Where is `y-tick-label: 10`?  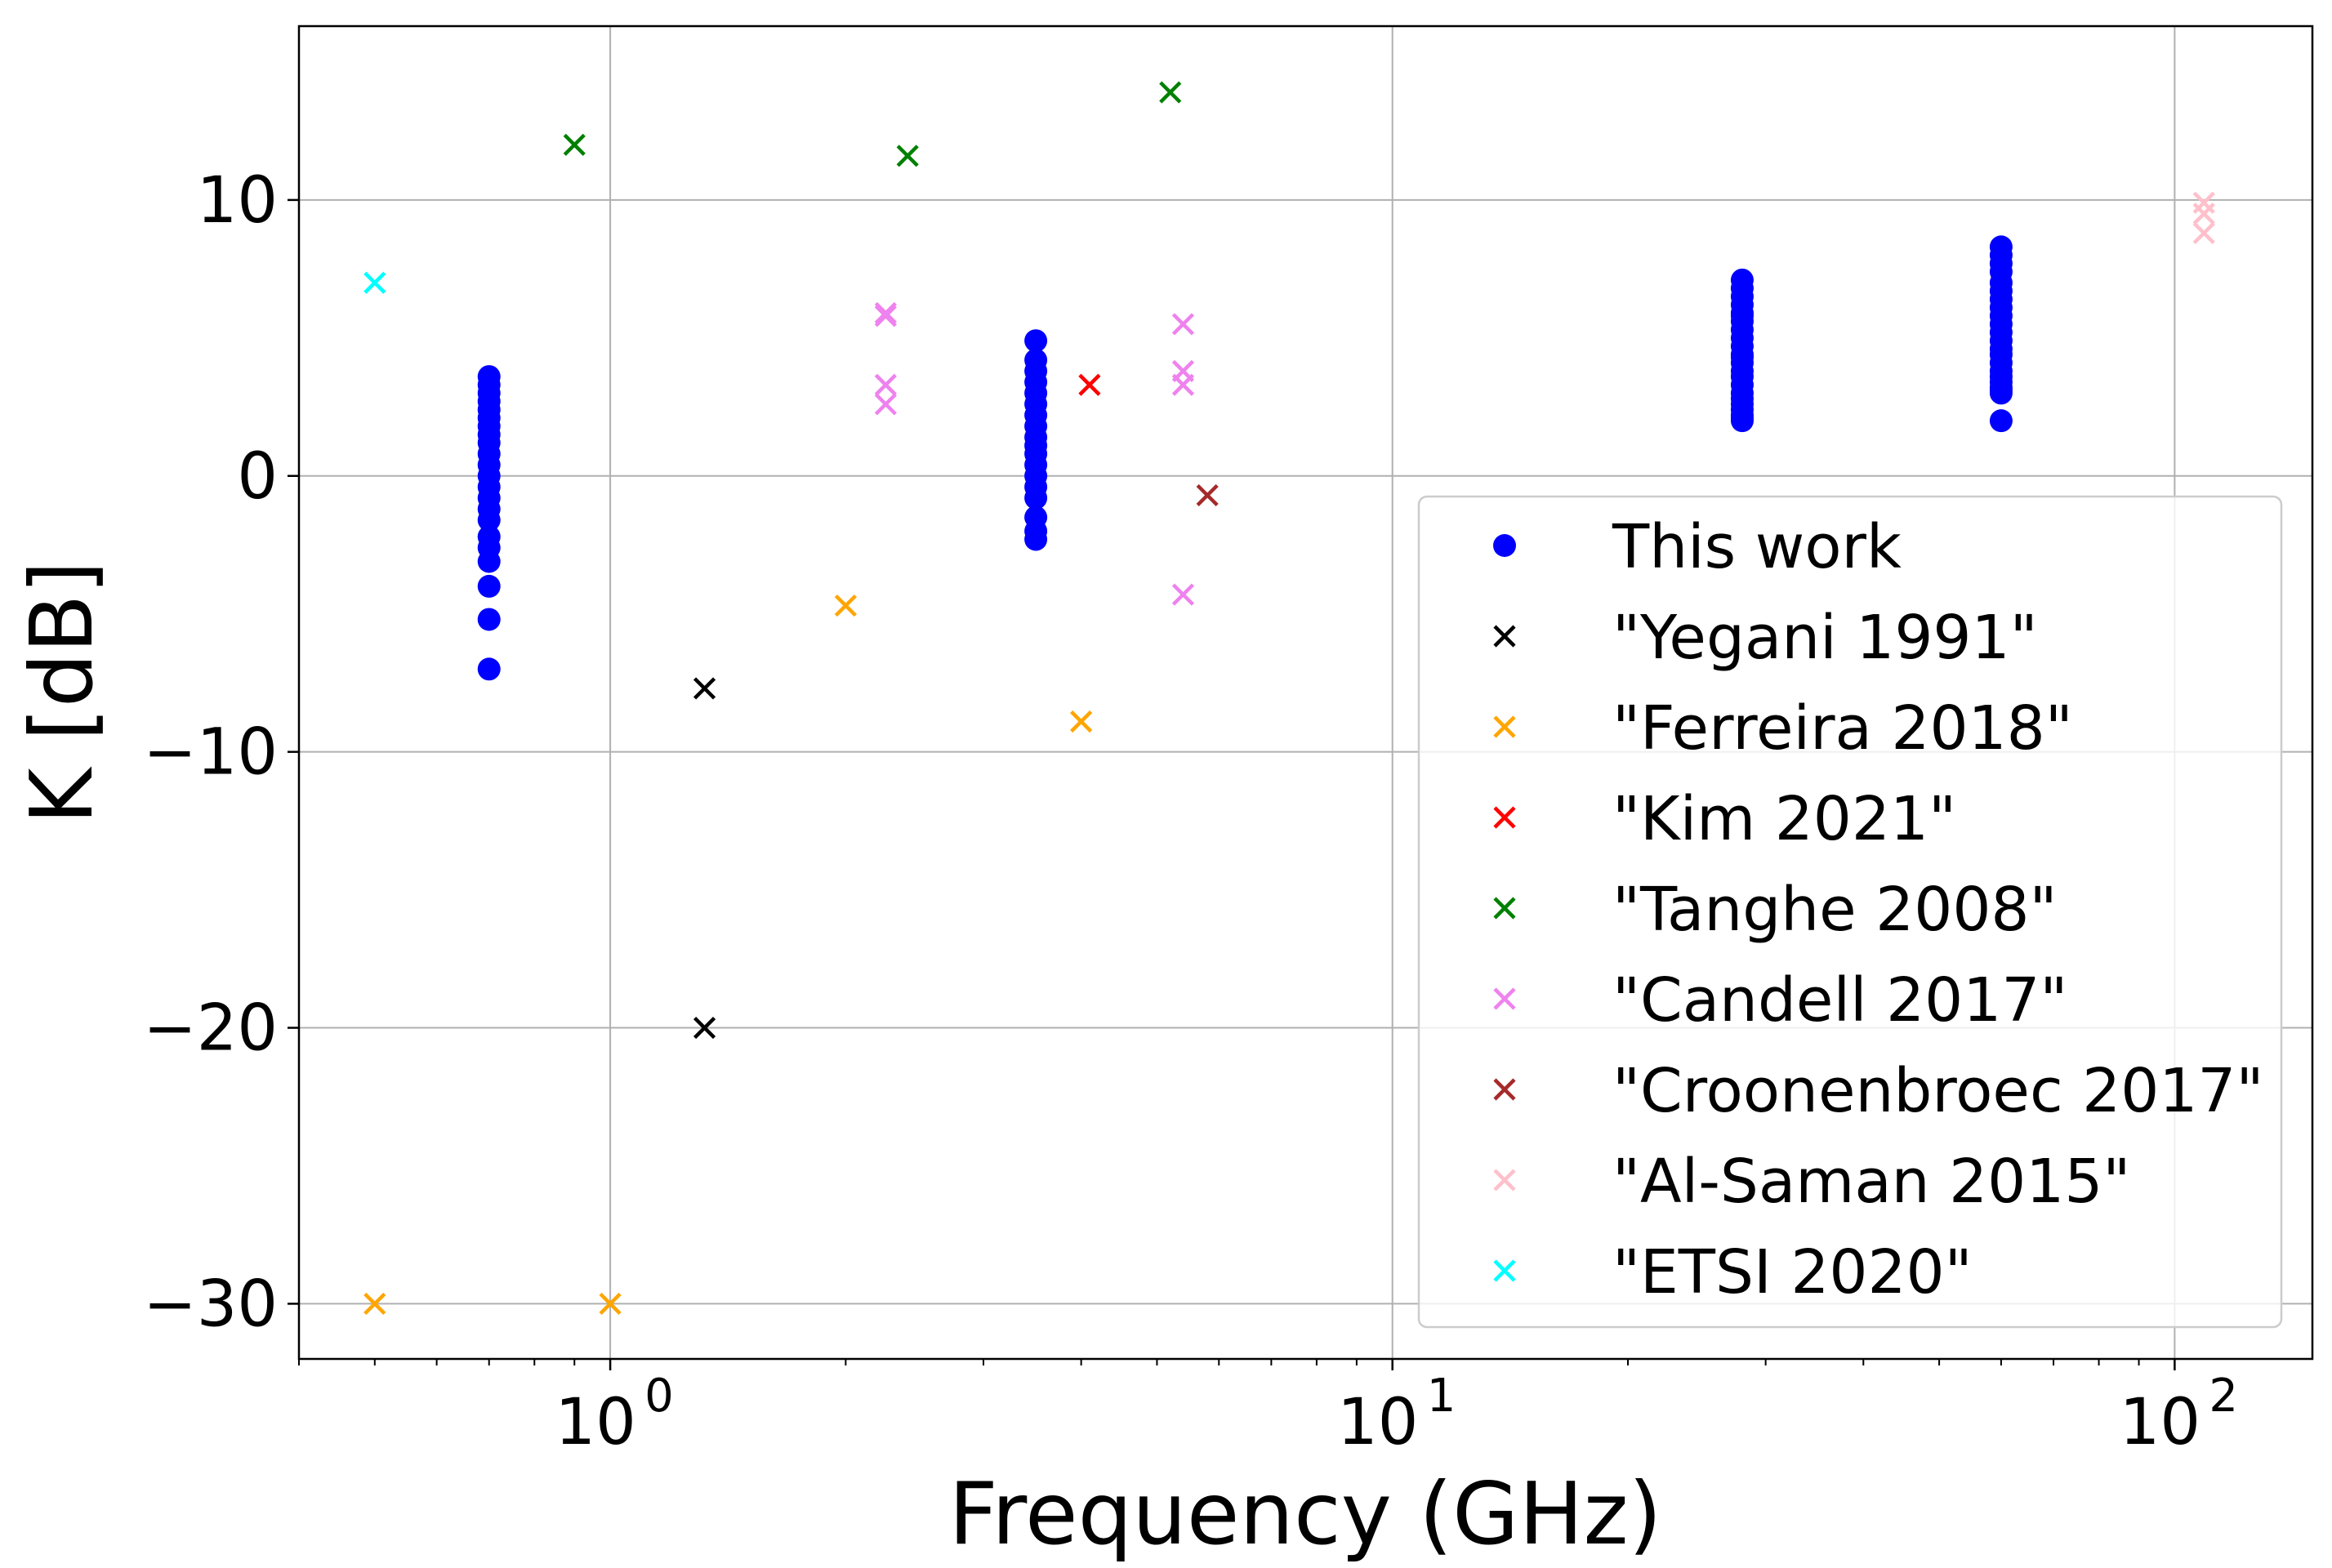 y-tick-label: 10 is located at coordinates (237, 201).